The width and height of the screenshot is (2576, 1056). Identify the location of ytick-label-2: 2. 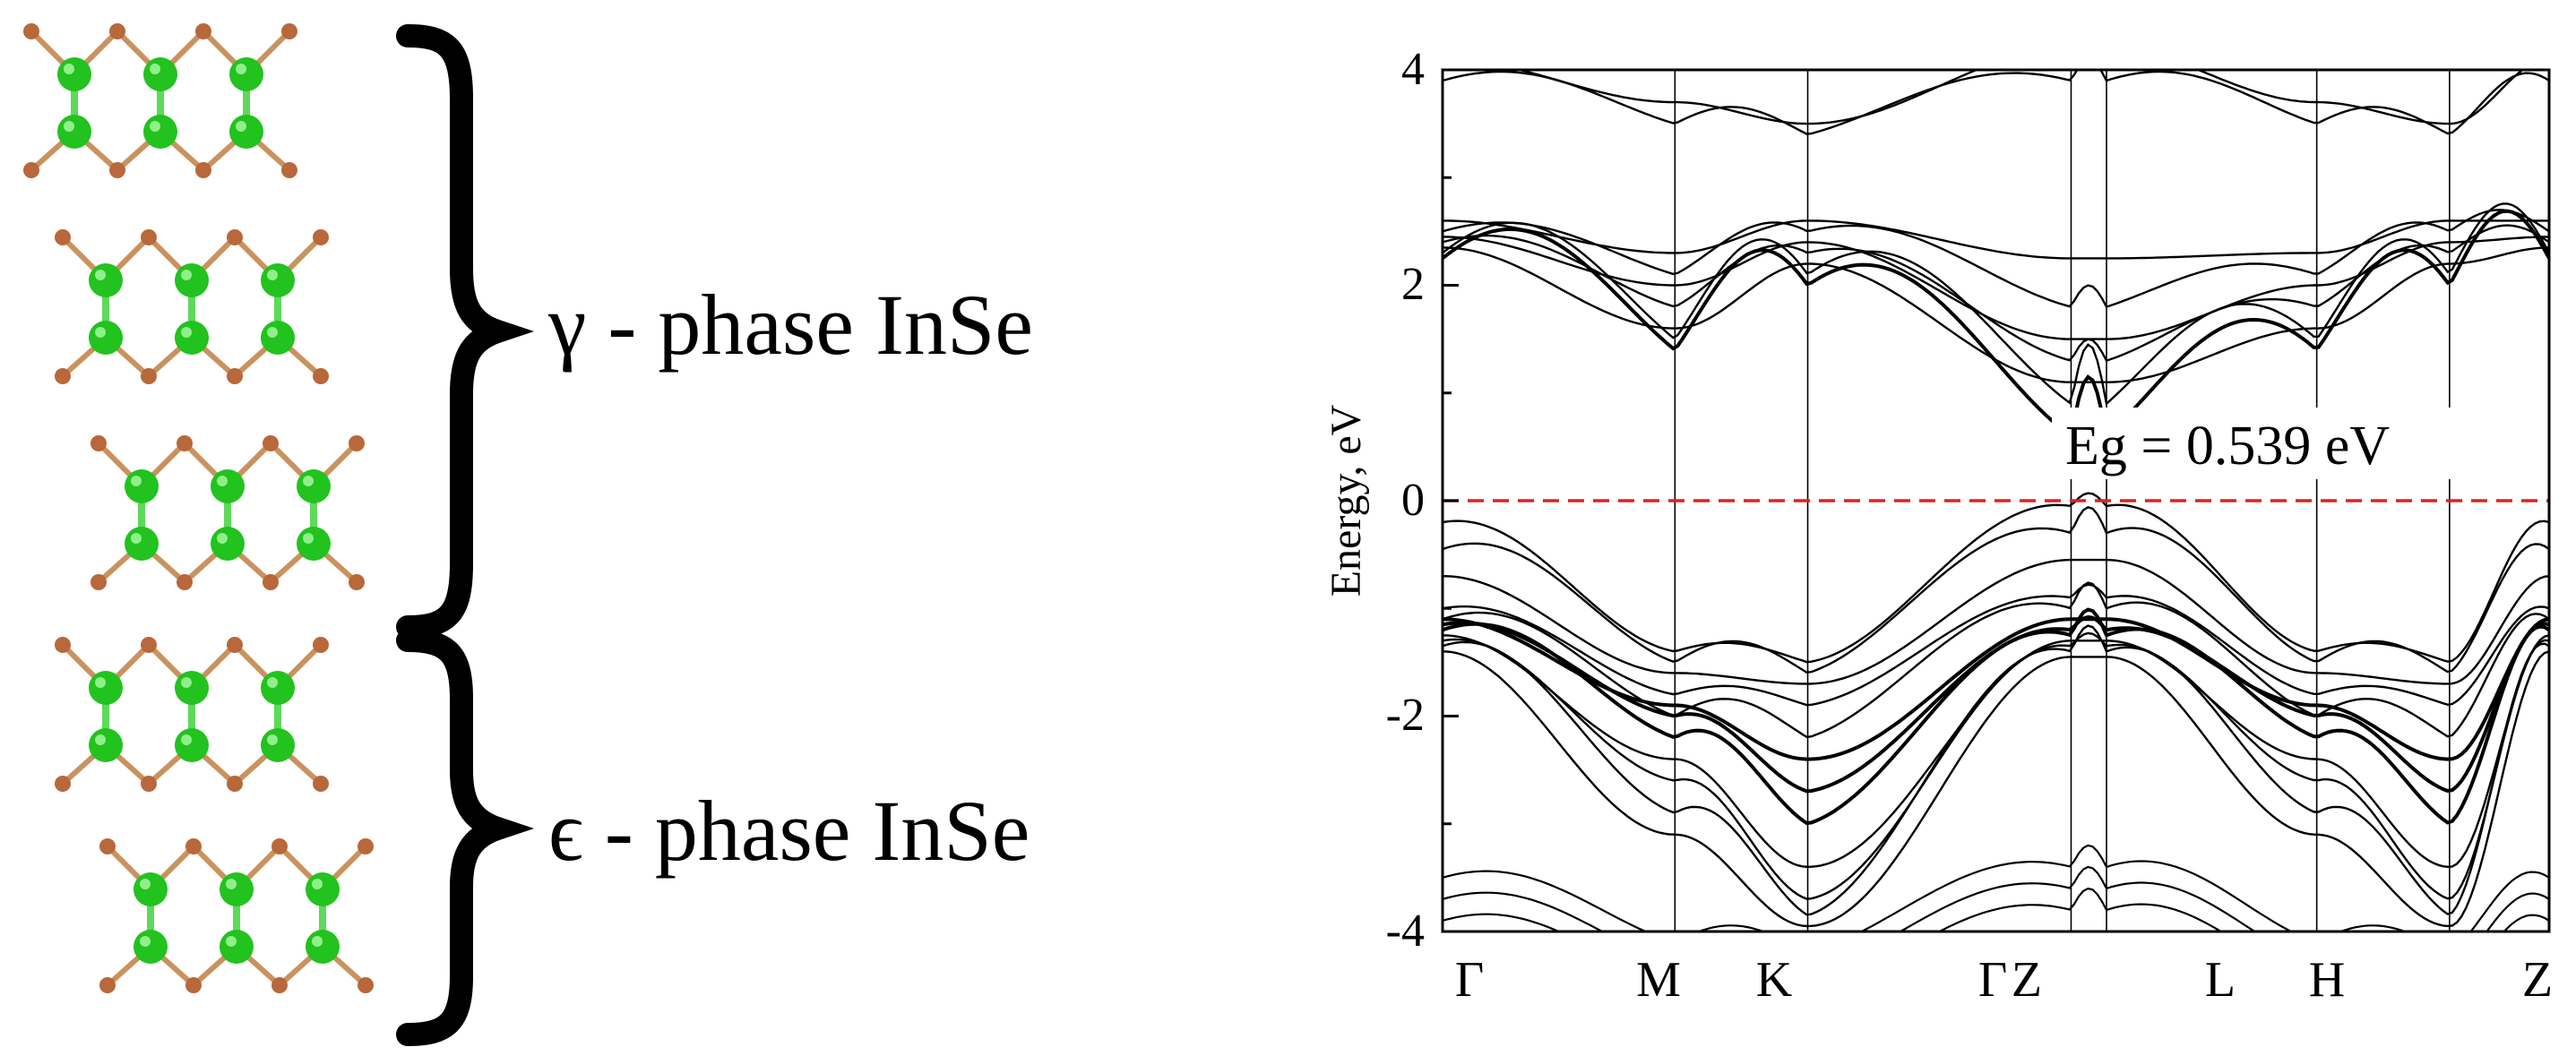
(1413, 284).